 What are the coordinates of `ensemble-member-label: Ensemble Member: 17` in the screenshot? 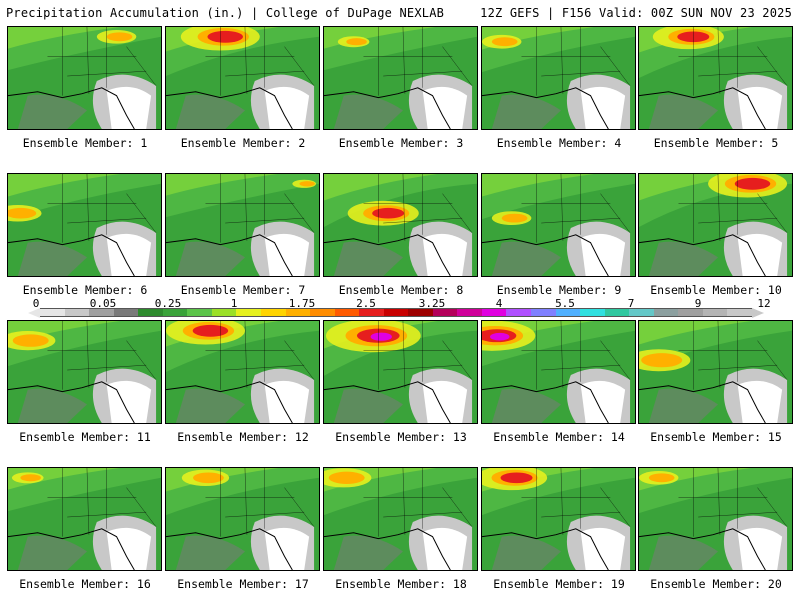 It's located at (243, 584).